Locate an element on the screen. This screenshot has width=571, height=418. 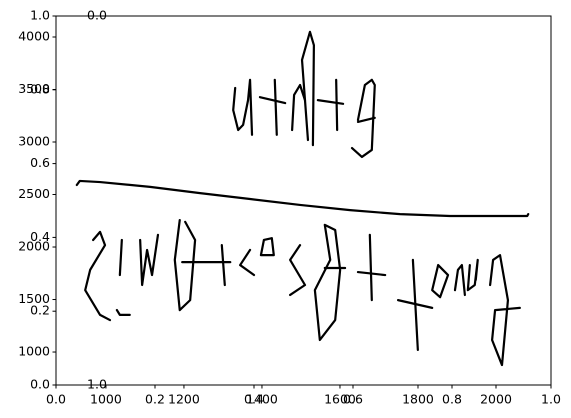
x-tick-label: 1200 is located at coordinates (184, 399).